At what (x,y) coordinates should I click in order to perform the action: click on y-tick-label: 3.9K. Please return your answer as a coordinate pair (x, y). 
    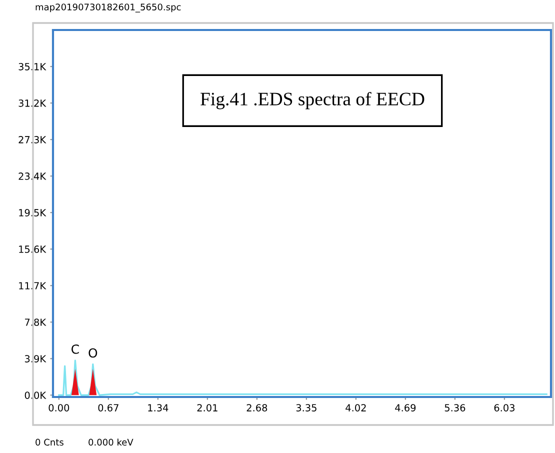
    Looking at the image, I should click on (35, 358).